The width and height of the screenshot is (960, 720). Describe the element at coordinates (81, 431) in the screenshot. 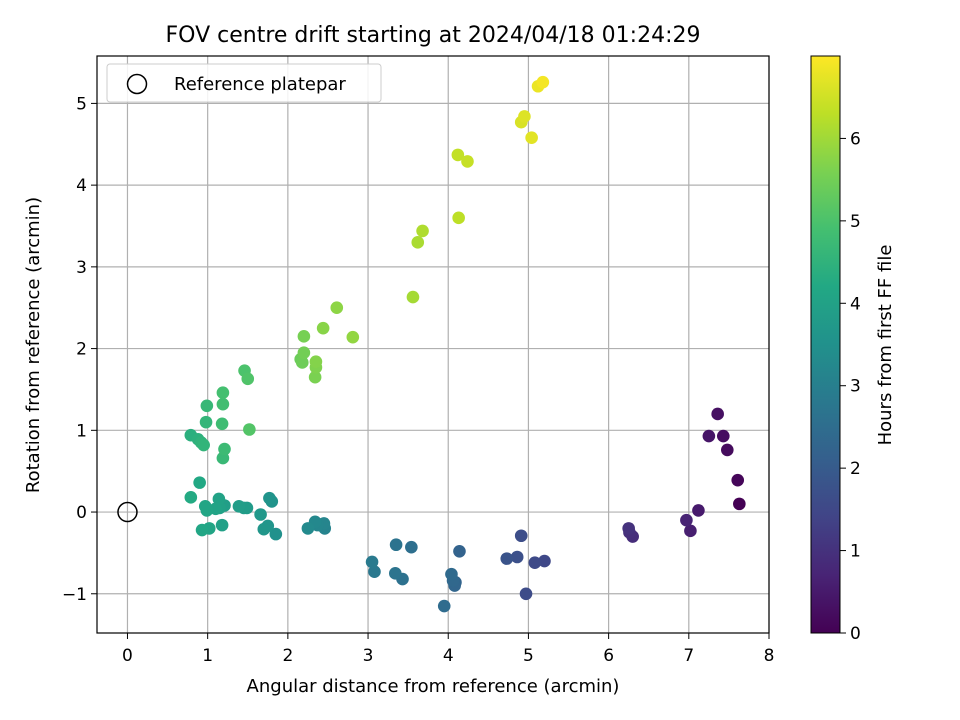

I see `y-tick-label: 1` at that location.